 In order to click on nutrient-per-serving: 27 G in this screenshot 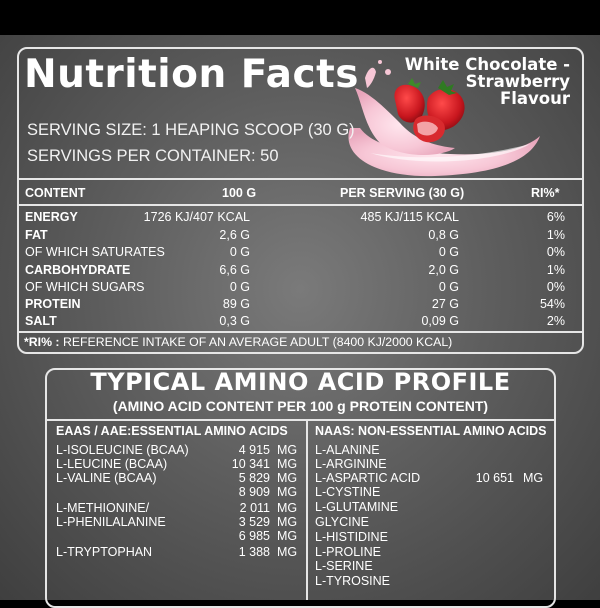, I will do `click(445, 304)`.